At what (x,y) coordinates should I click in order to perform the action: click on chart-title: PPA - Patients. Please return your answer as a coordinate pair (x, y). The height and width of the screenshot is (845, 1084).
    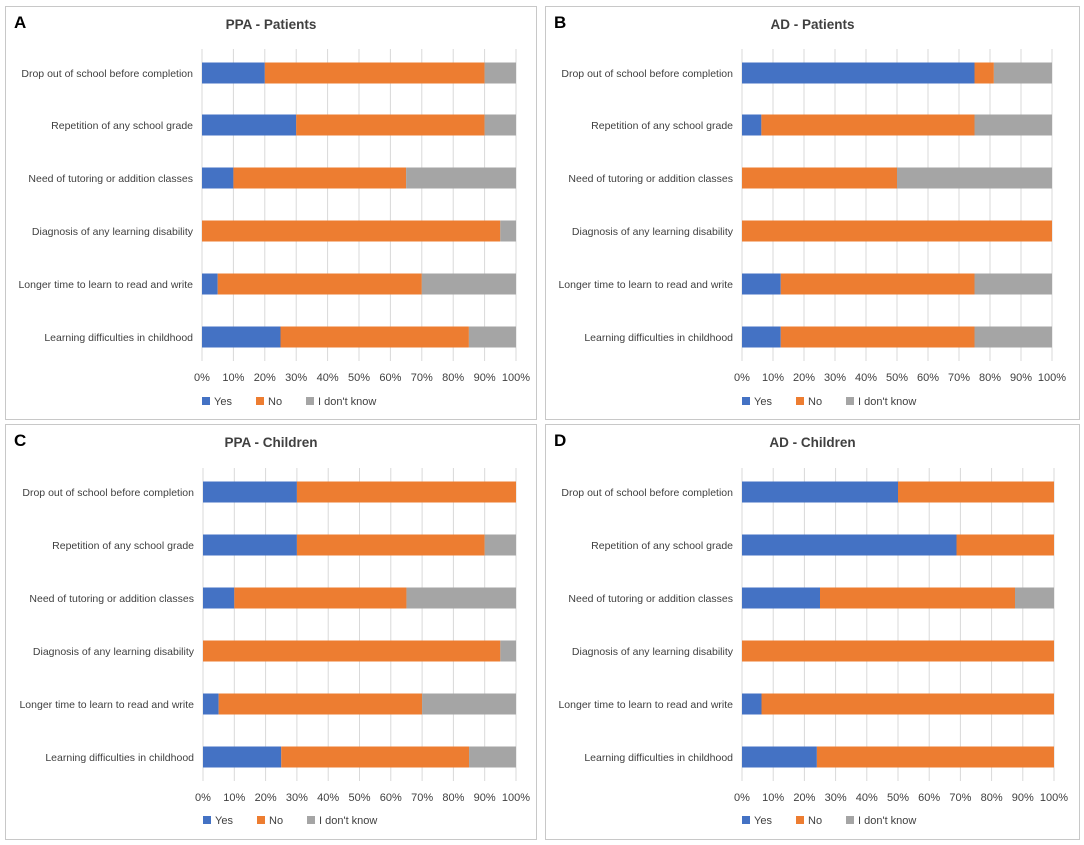
    Looking at the image, I should click on (271, 24).